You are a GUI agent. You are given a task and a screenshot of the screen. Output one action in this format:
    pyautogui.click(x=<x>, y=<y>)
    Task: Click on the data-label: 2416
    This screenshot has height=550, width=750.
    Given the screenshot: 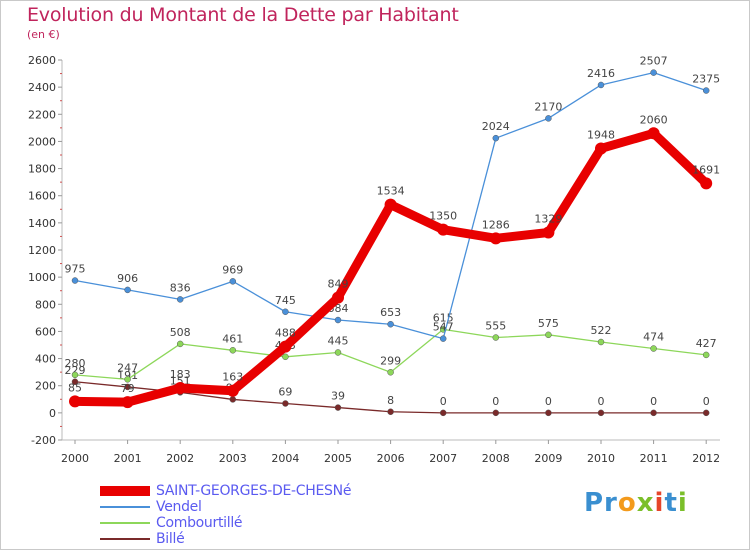 What is the action you would take?
    pyautogui.click(x=601, y=73)
    